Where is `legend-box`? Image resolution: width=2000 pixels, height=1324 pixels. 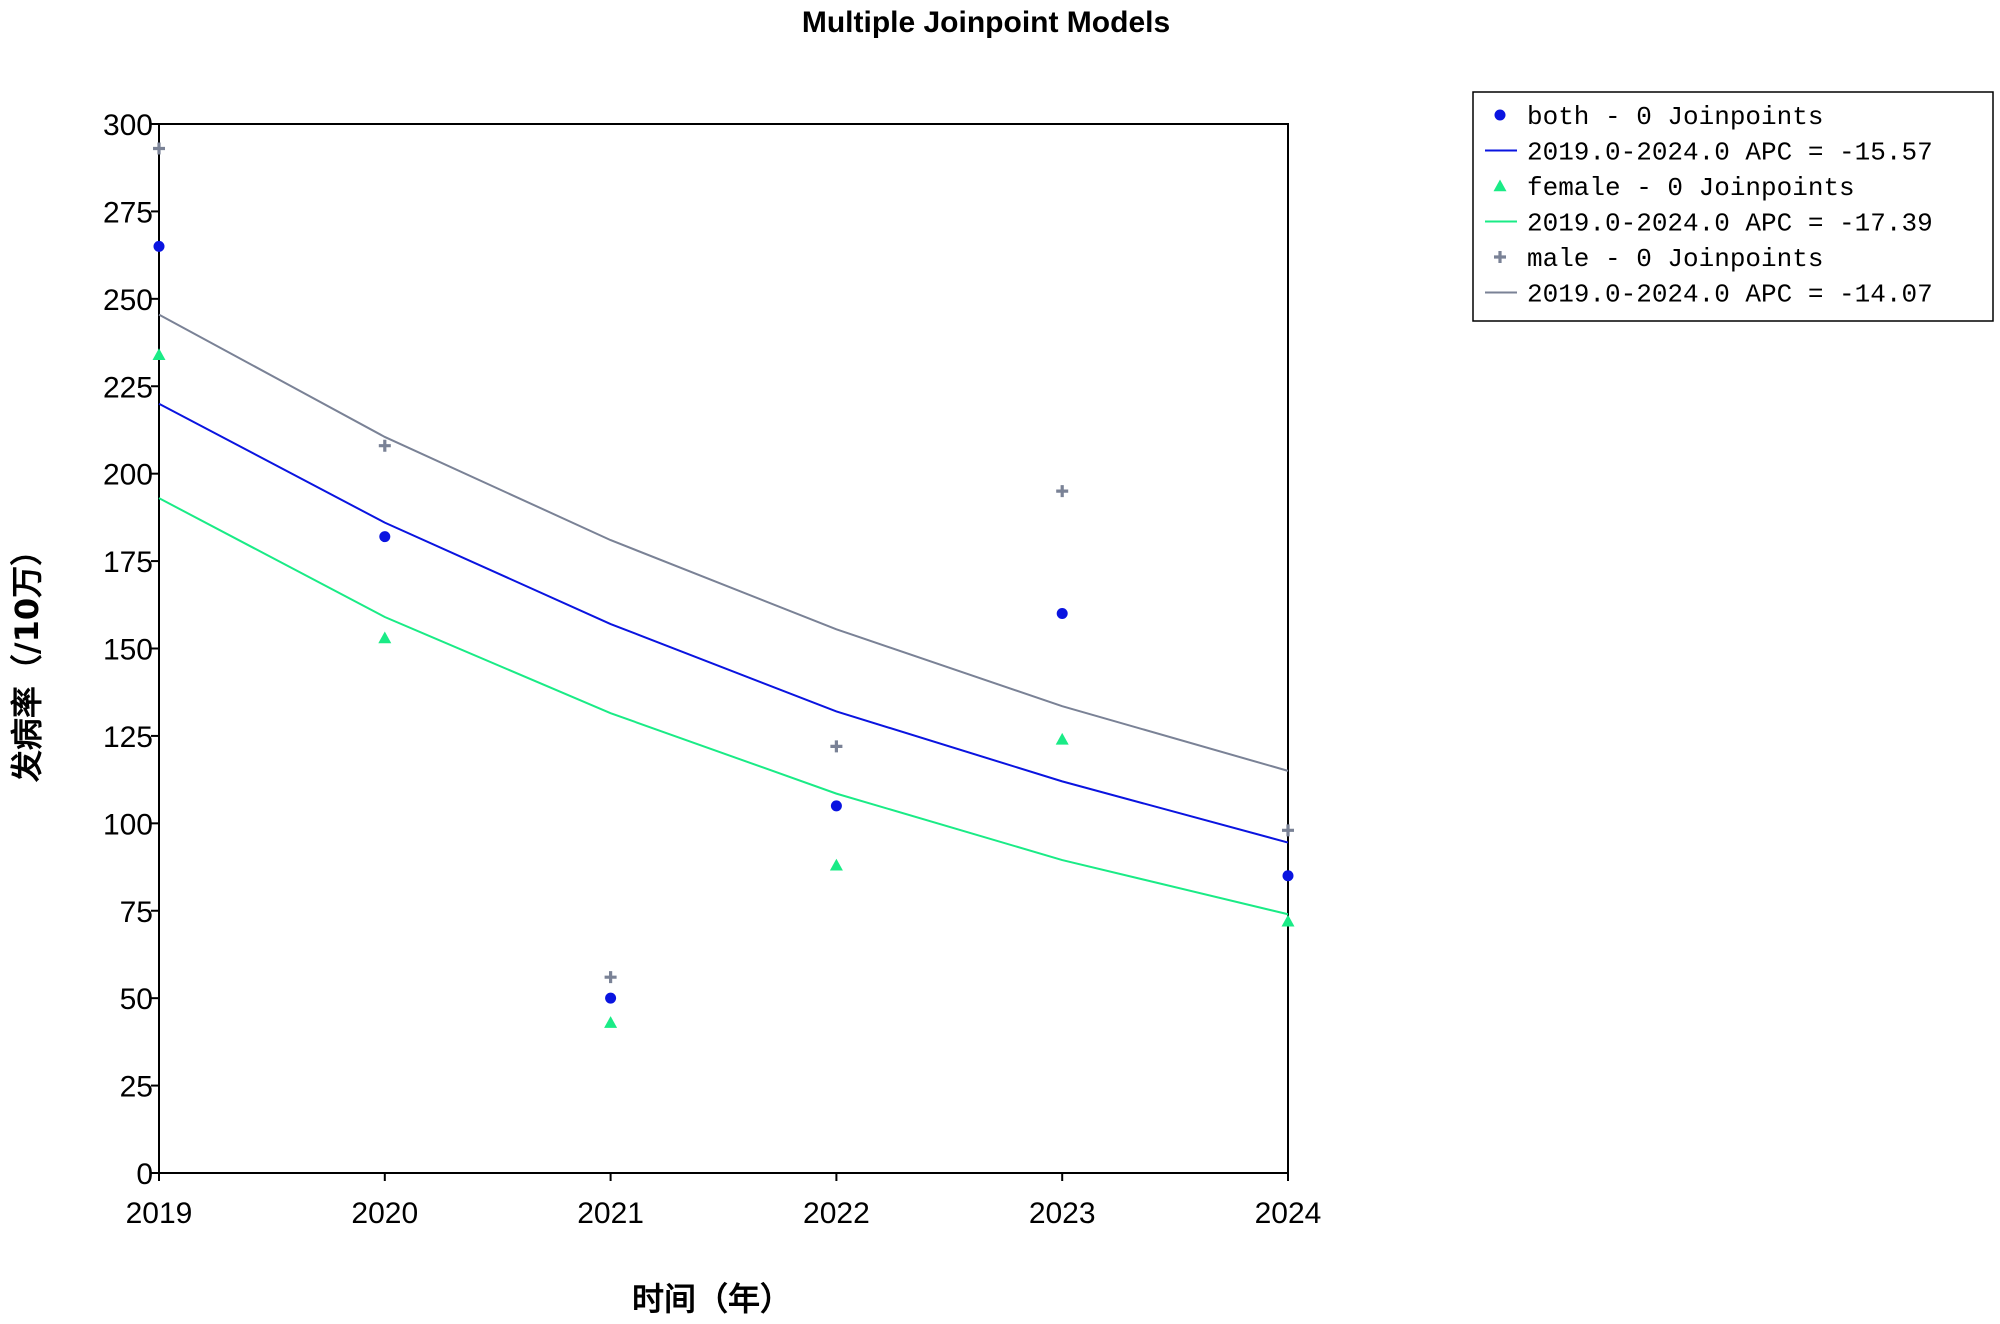
legend-box is located at coordinates (1733, 206).